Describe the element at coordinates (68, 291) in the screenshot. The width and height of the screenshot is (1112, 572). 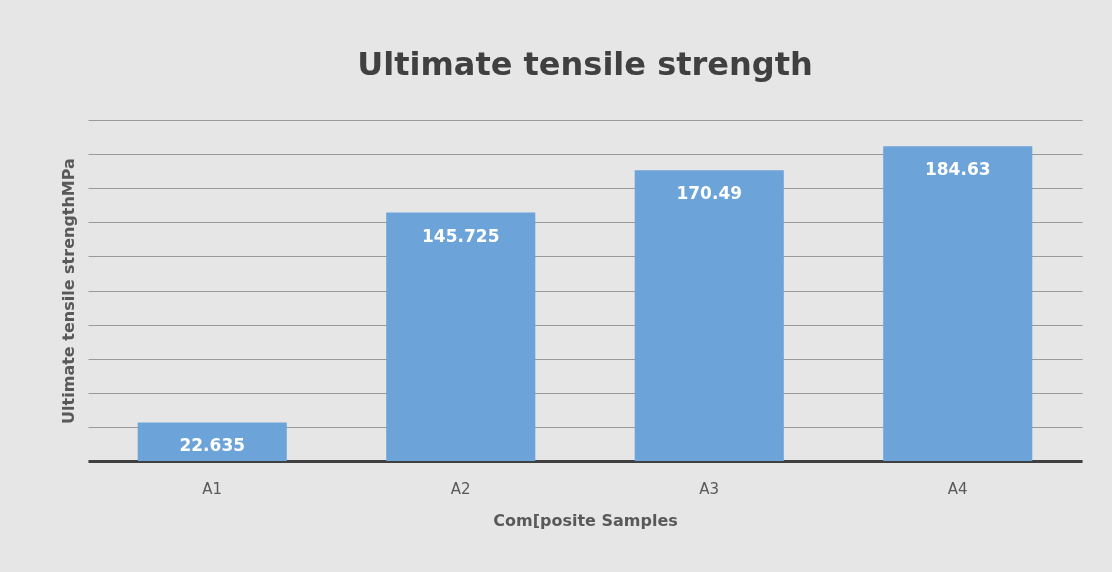
I see `y-axis-title: Ultimate tensile strengthMPa` at that location.